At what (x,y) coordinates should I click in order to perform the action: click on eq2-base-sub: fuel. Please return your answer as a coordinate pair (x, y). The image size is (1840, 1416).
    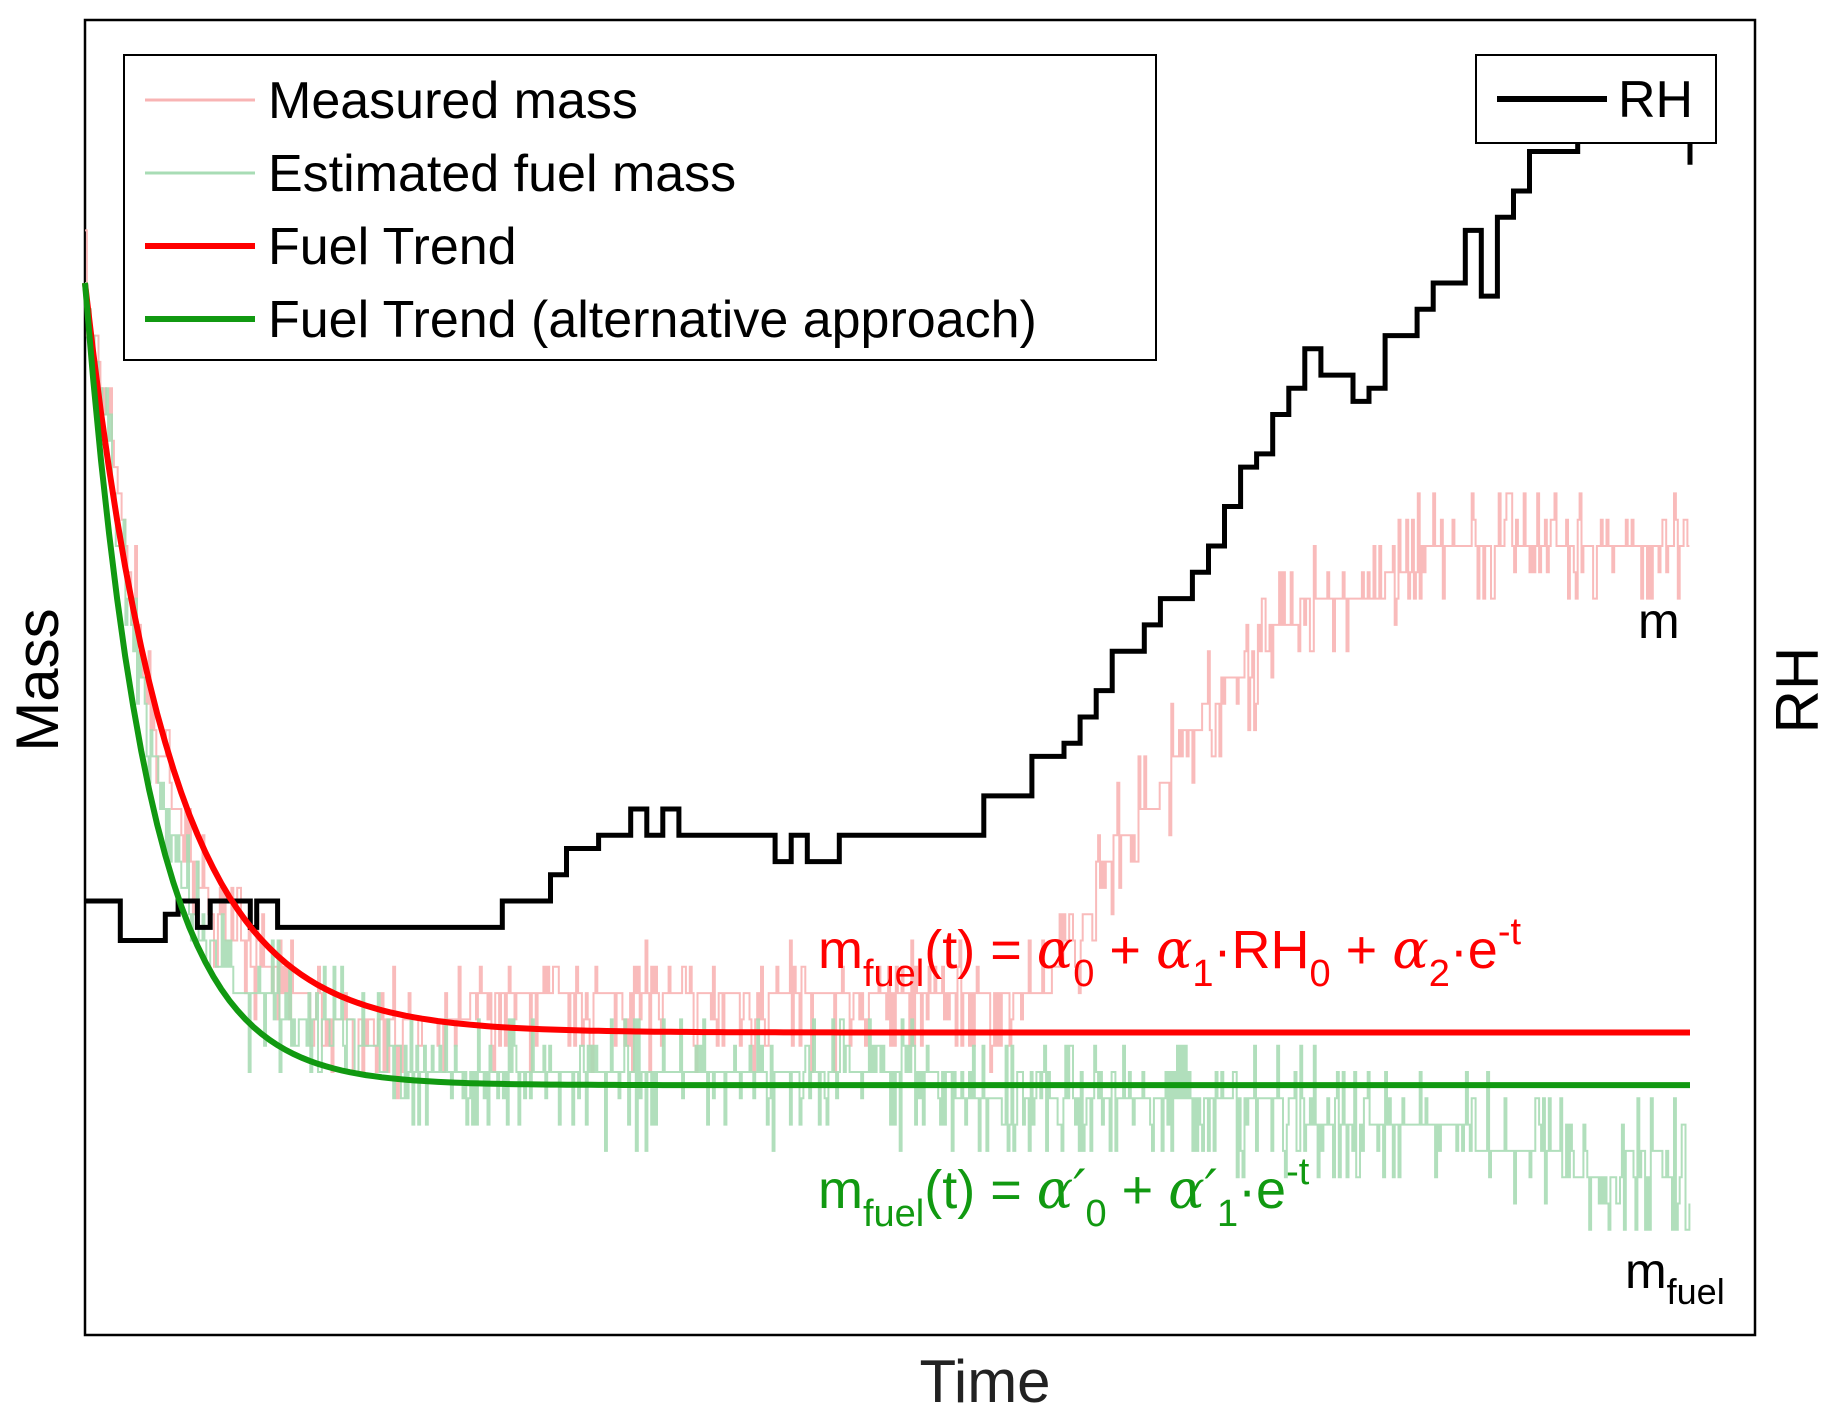
    Looking at the image, I should click on (893, 1214).